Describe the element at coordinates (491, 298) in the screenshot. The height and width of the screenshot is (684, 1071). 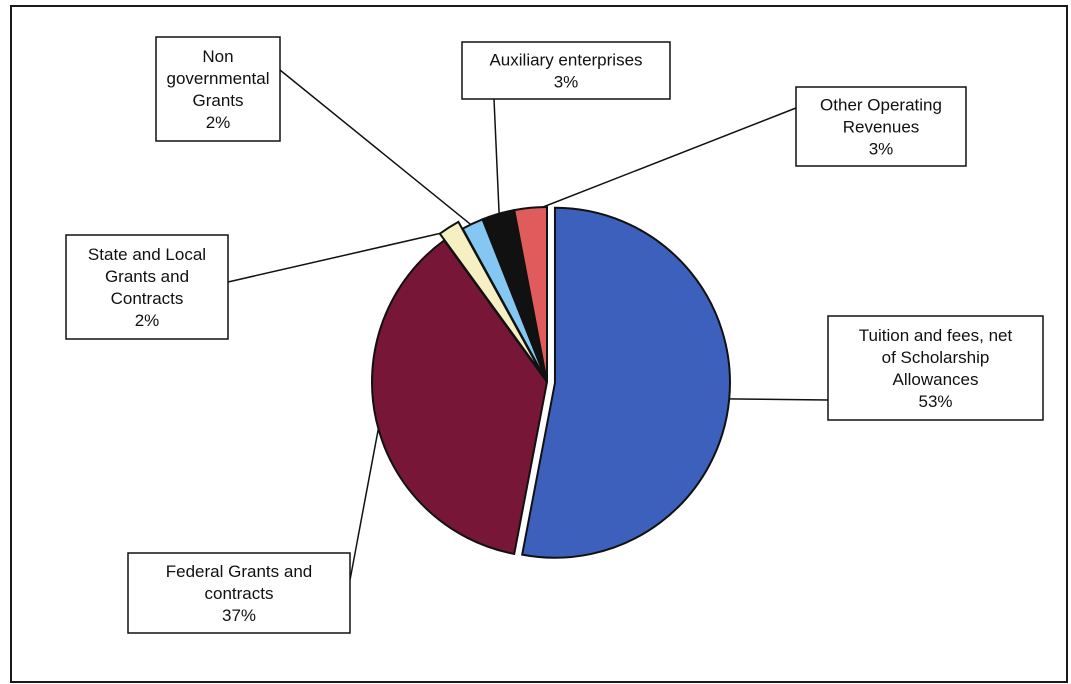
I see `pie-slice-state-and-local-grants-and-contracts` at that location.